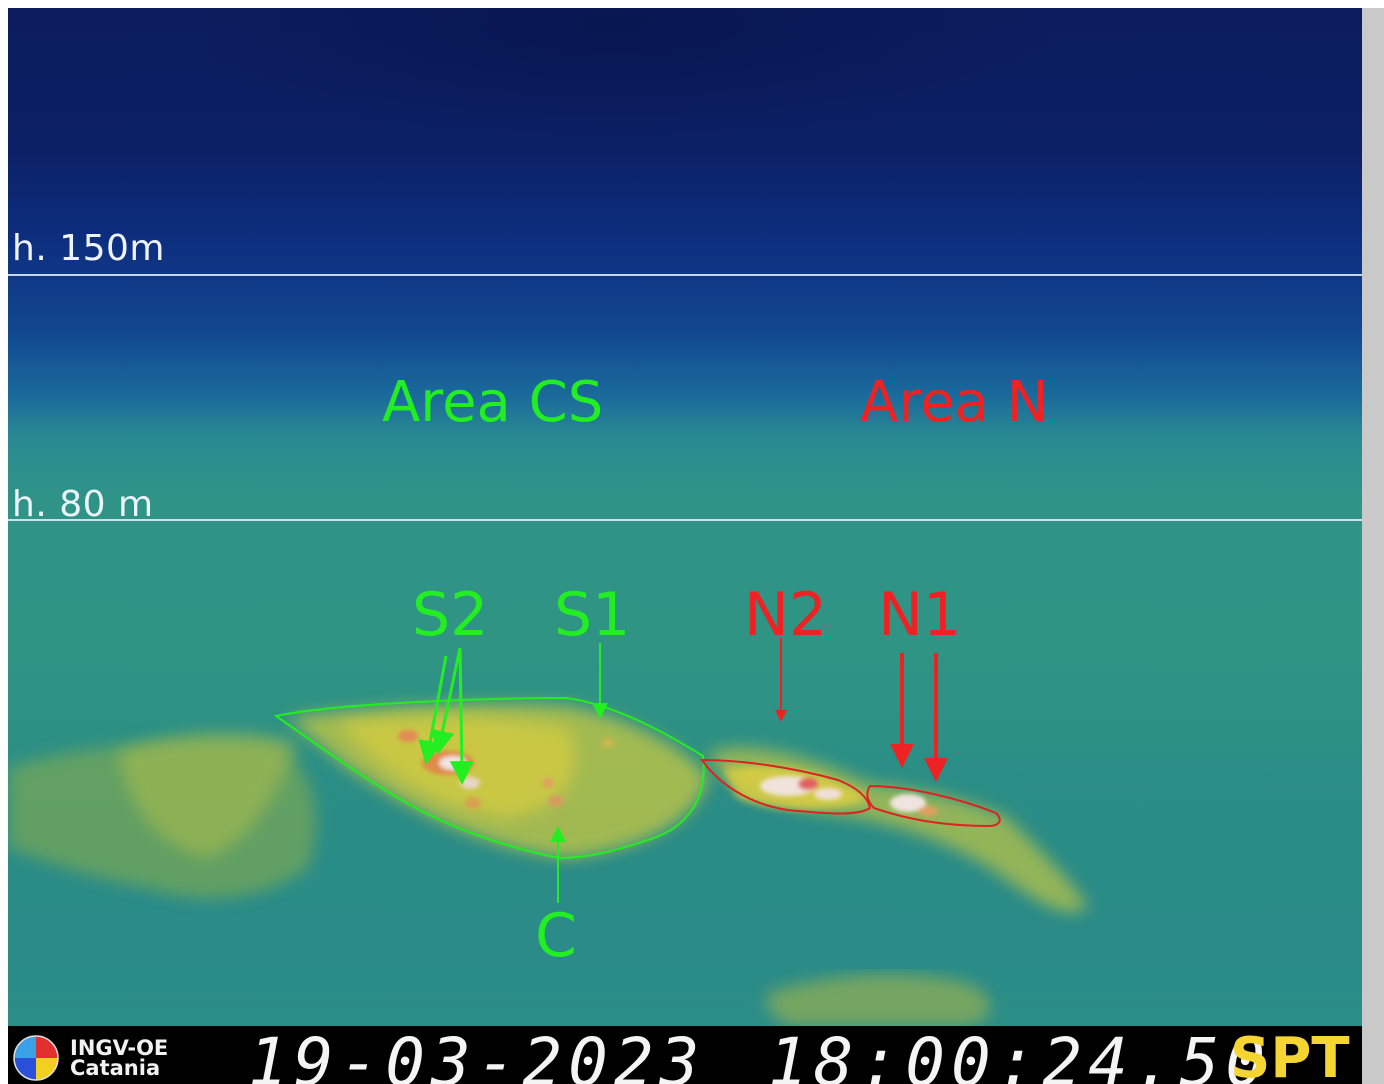 Image resolution: width=1384 pixels, height=1084 pixels. I want to click on area-n1-outline, so click(933, 806).